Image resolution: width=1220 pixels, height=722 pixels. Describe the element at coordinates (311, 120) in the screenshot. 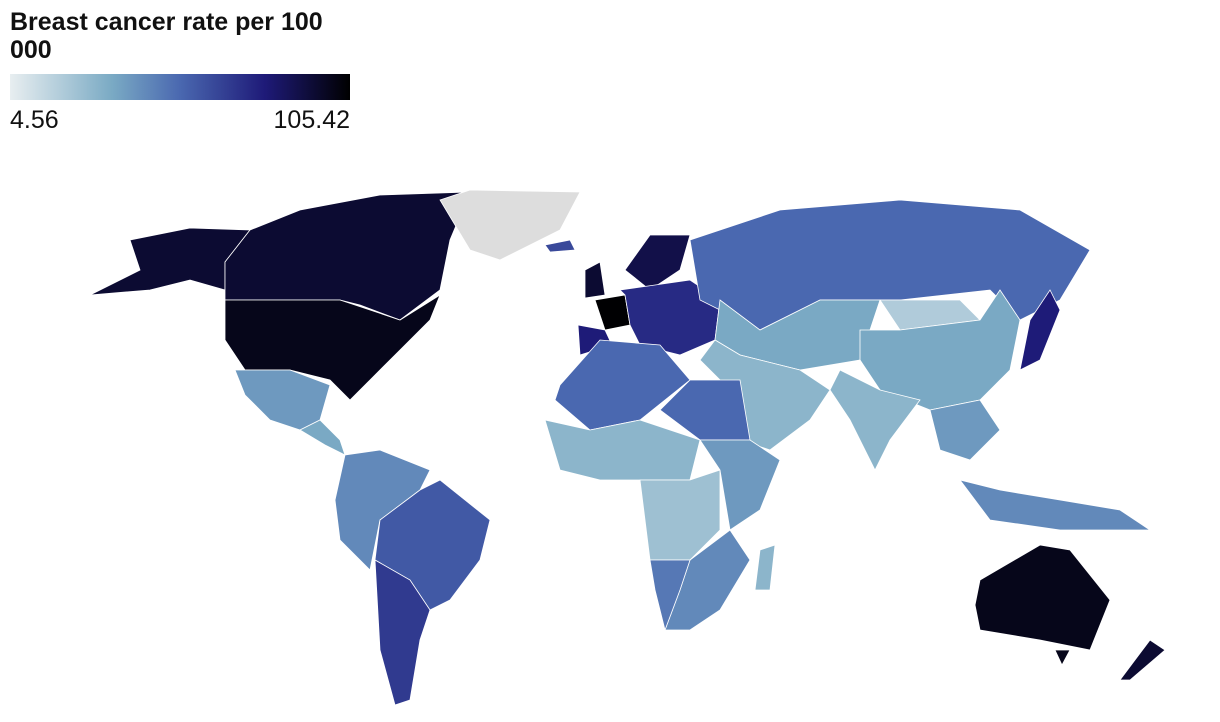

I see `scale-max-label: 105.42` at that location.